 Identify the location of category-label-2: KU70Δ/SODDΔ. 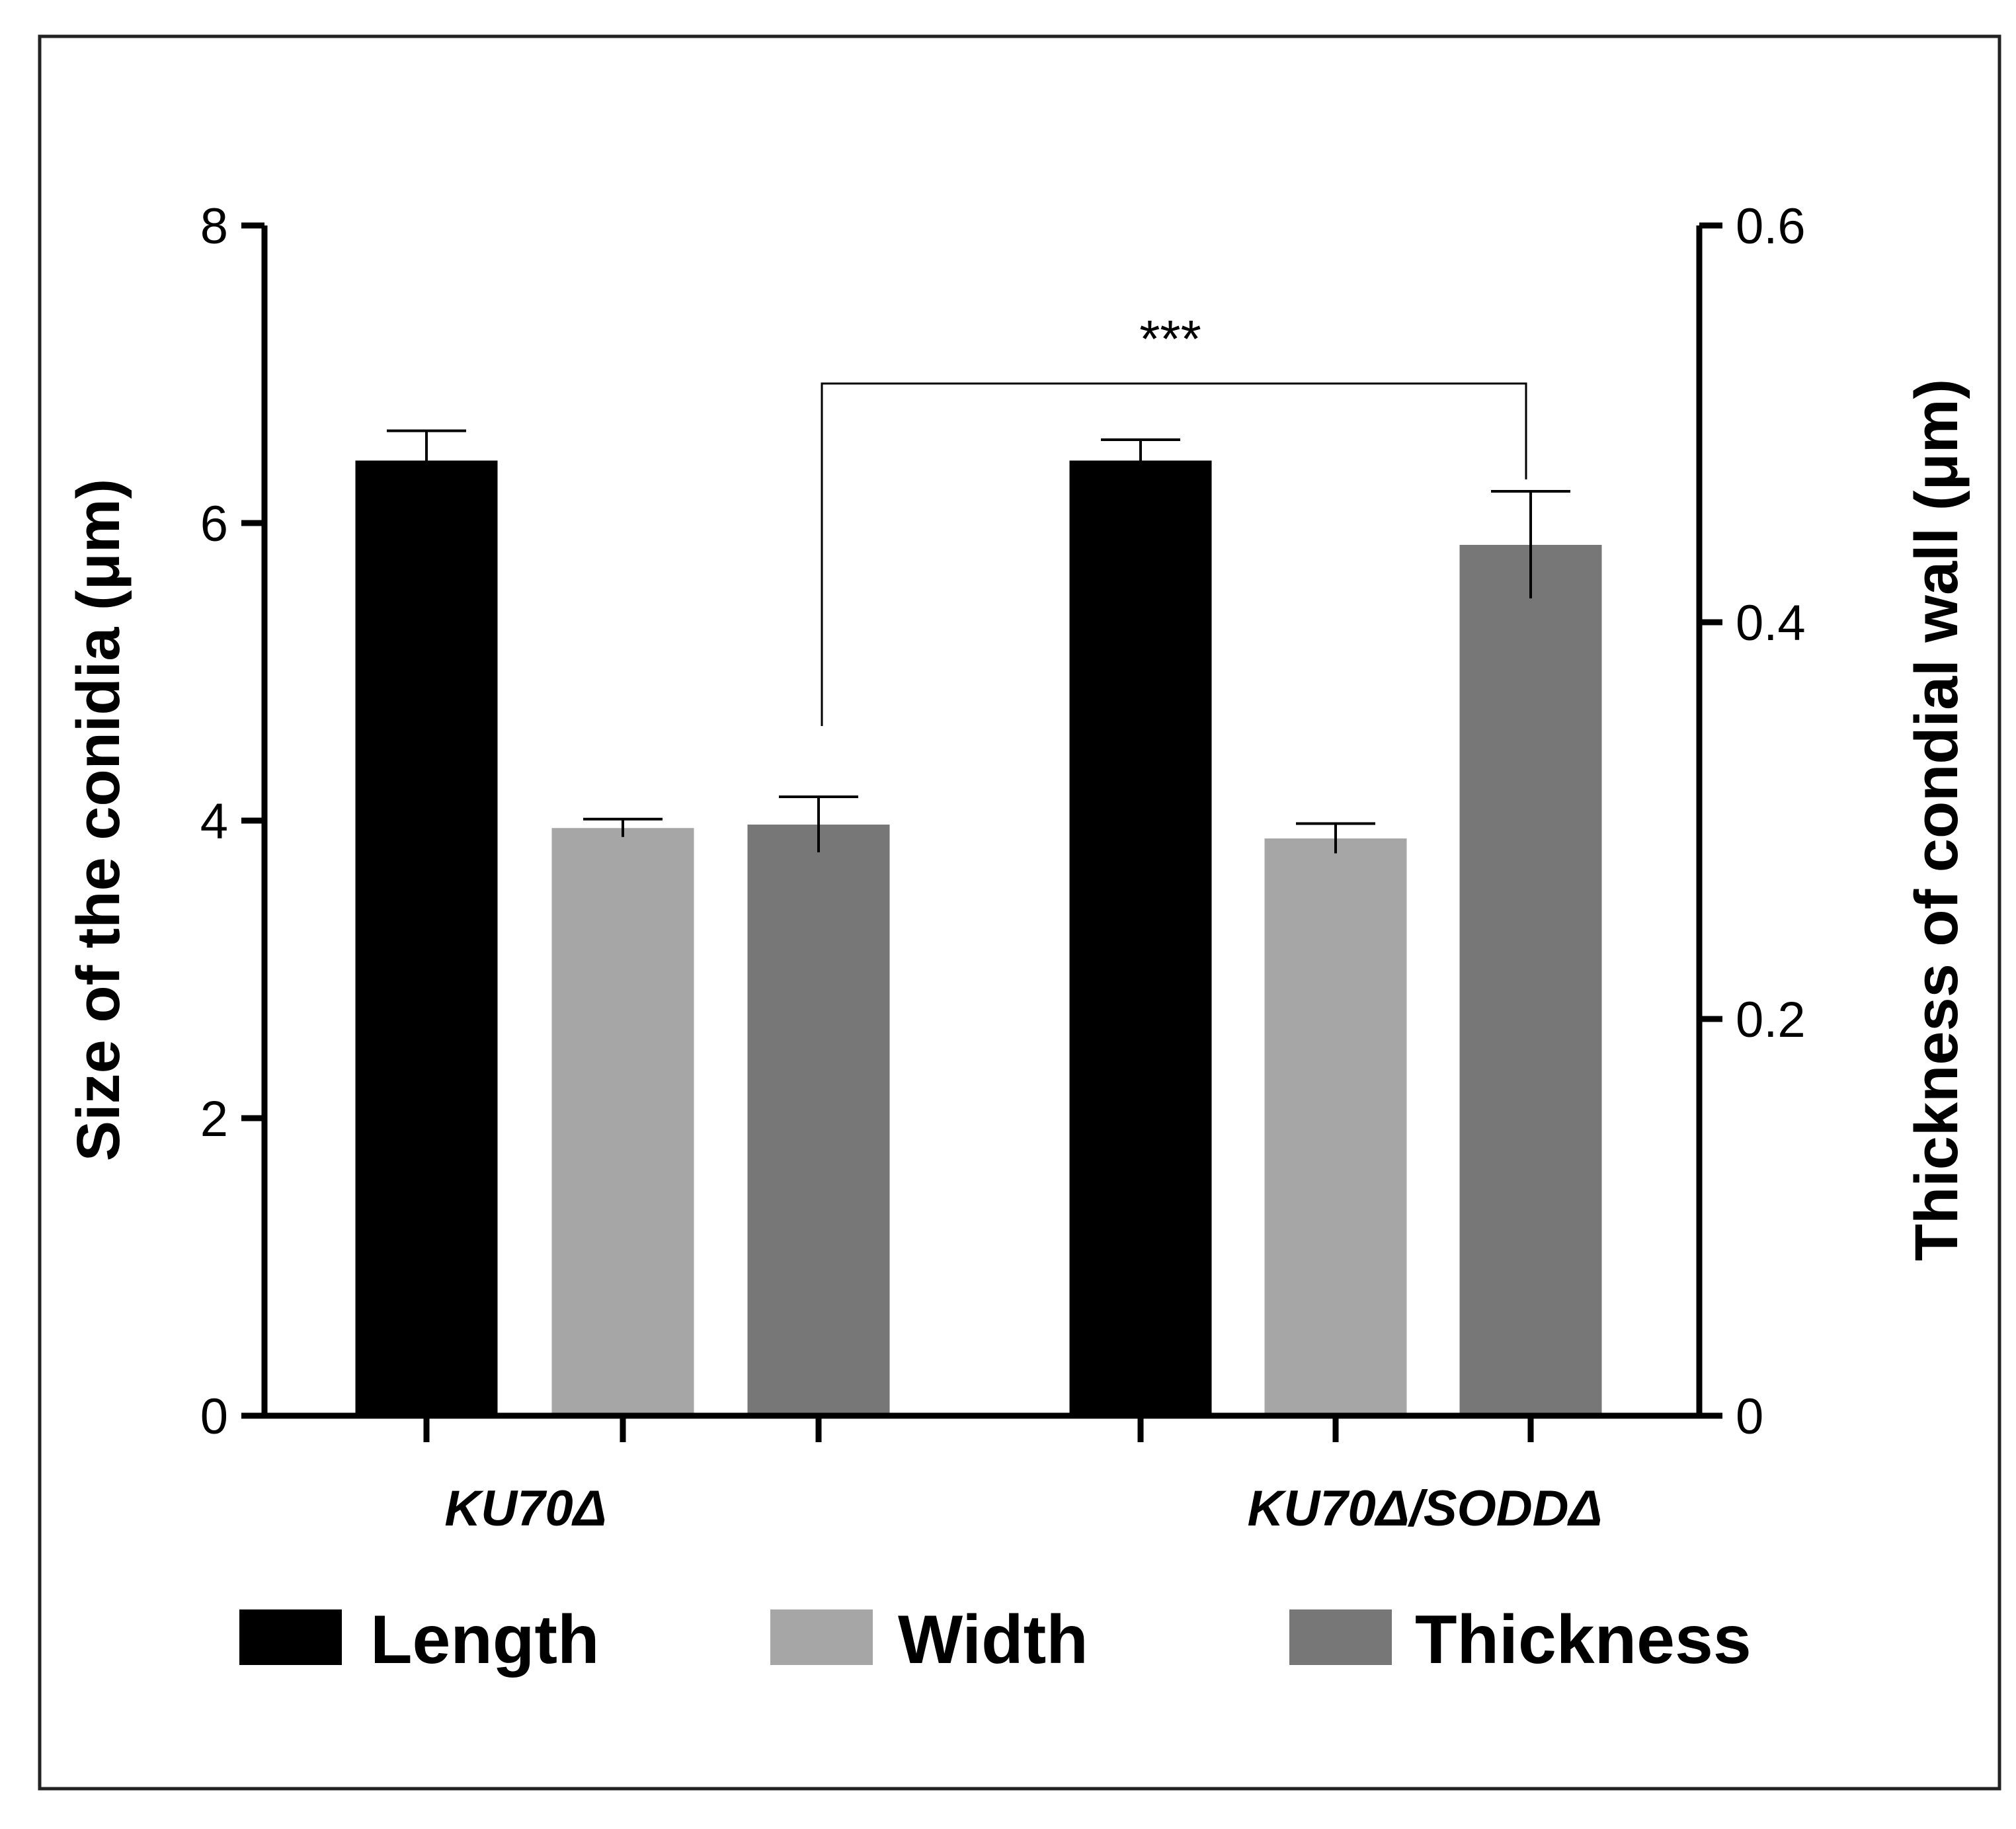
(1424, 1509).